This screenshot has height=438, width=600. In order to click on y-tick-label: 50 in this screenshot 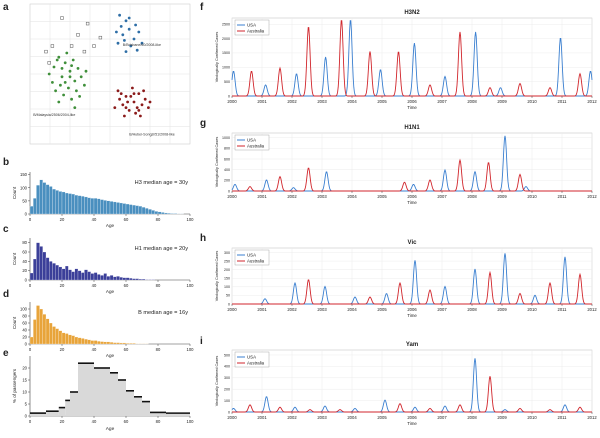, I will do `click(24, 200)`.